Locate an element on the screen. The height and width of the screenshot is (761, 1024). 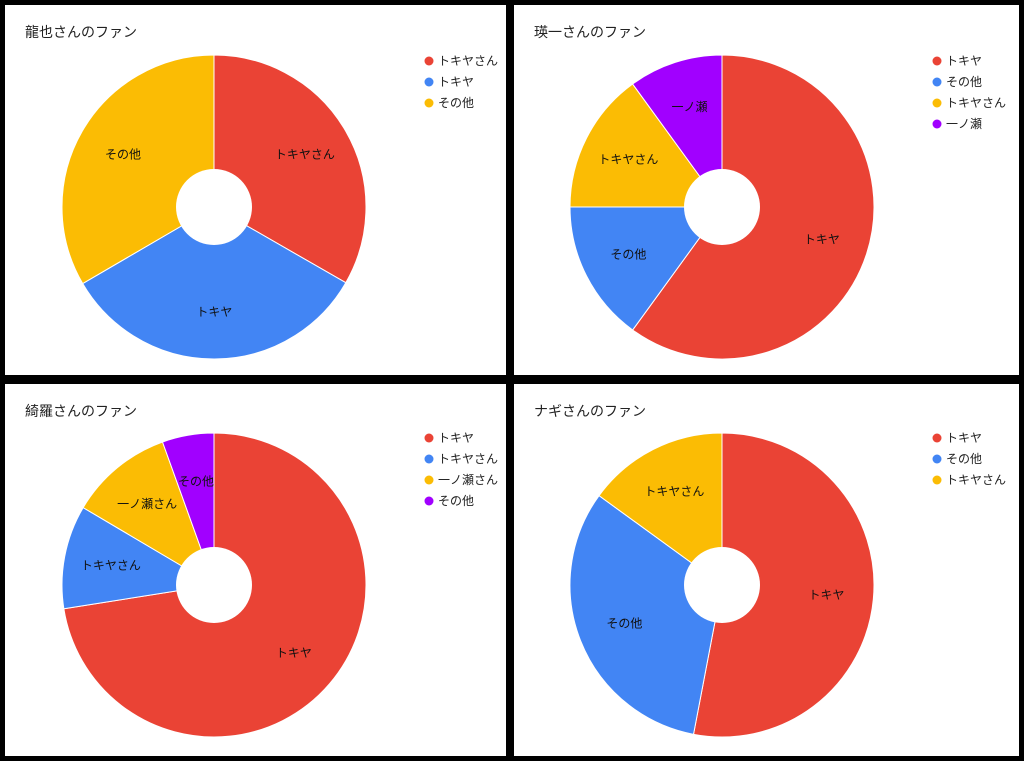
chart-title: 瑛一さんのファン is located at coordinates (590, 33).